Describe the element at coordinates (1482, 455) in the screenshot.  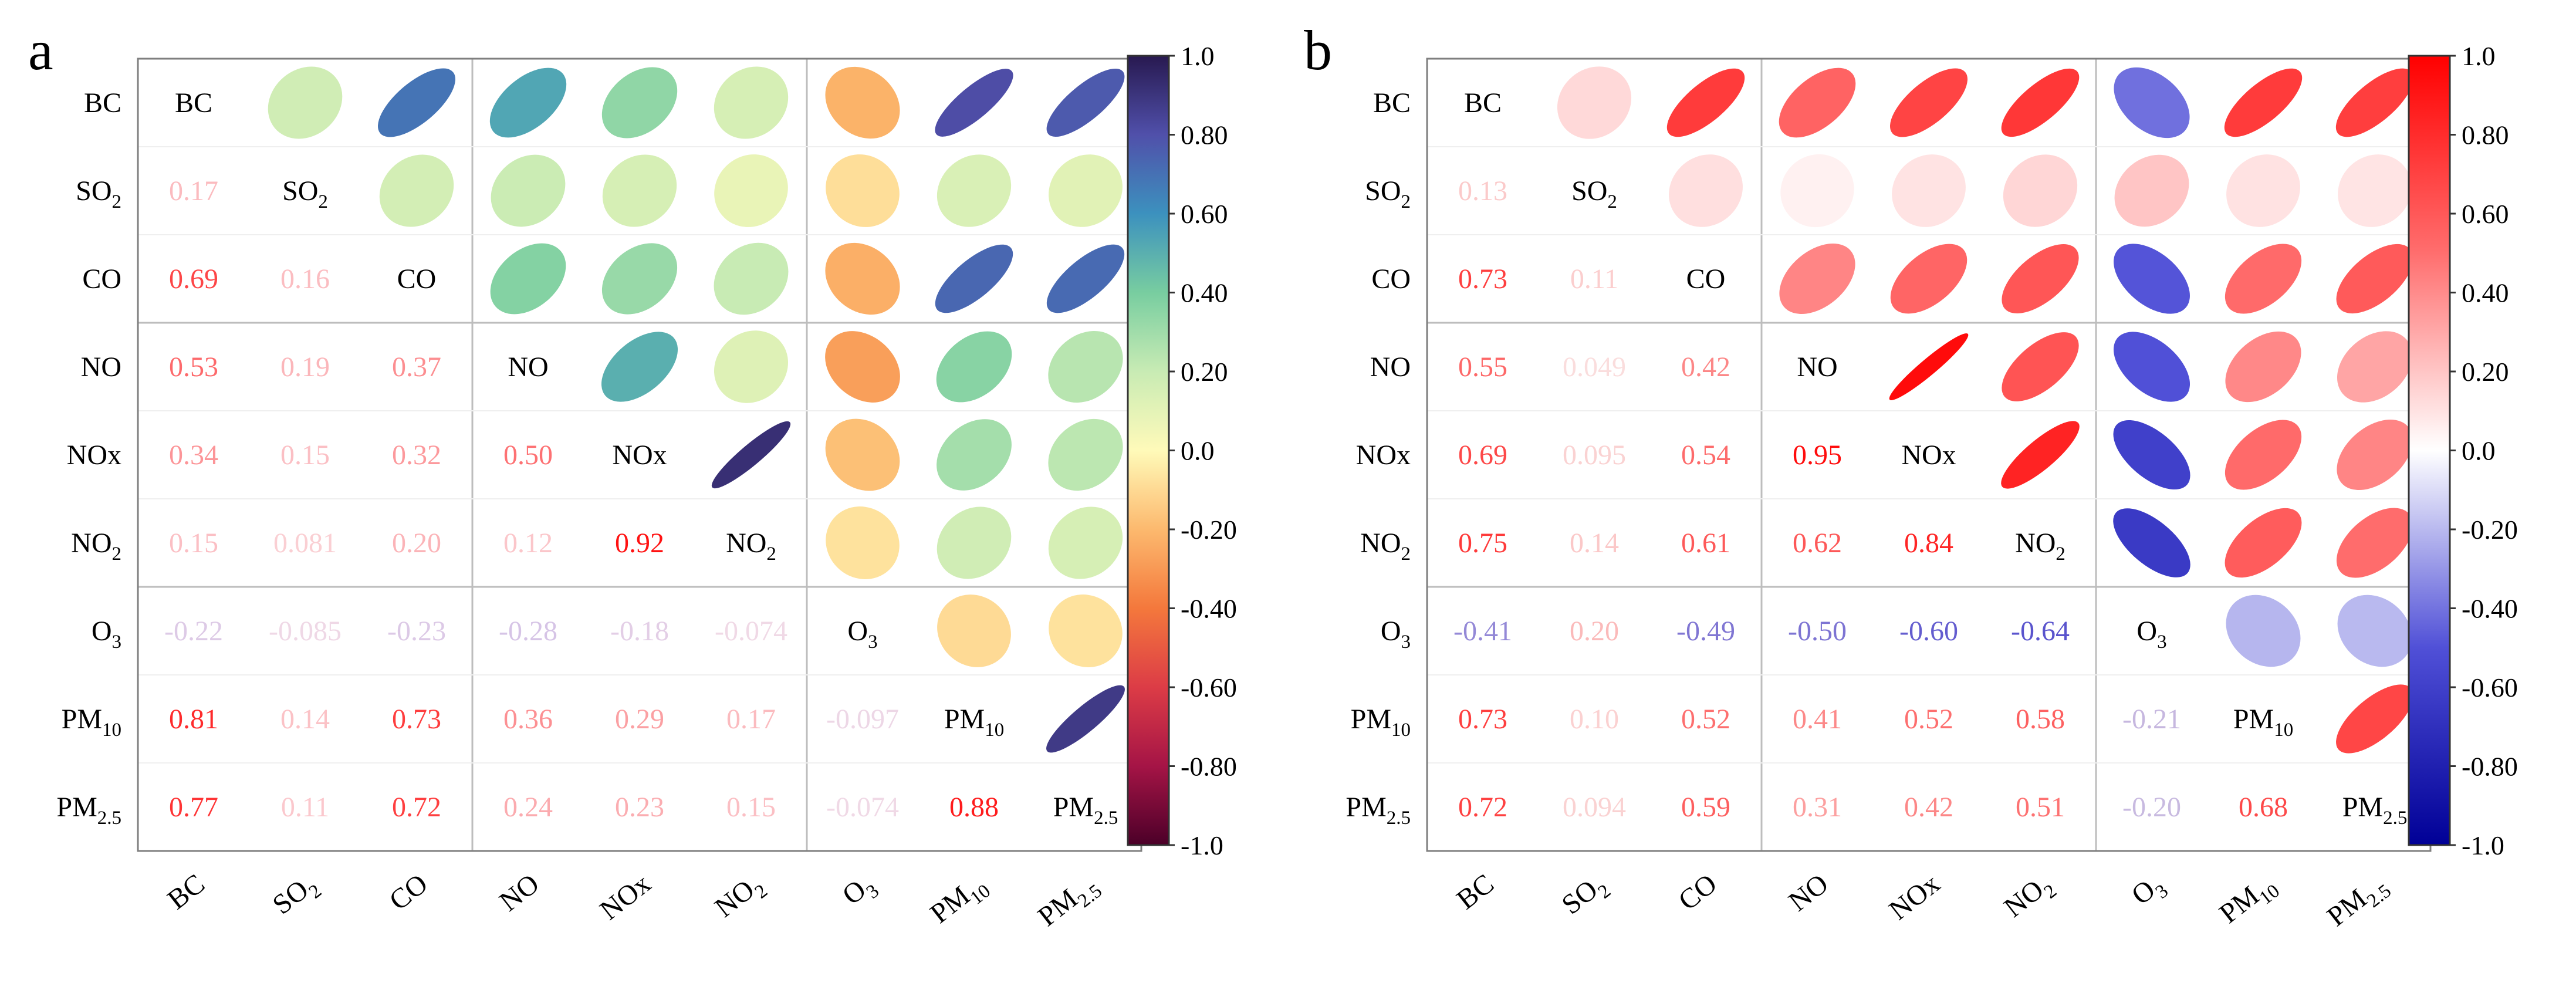
I see `corr-value-label: 0.69` at that location.